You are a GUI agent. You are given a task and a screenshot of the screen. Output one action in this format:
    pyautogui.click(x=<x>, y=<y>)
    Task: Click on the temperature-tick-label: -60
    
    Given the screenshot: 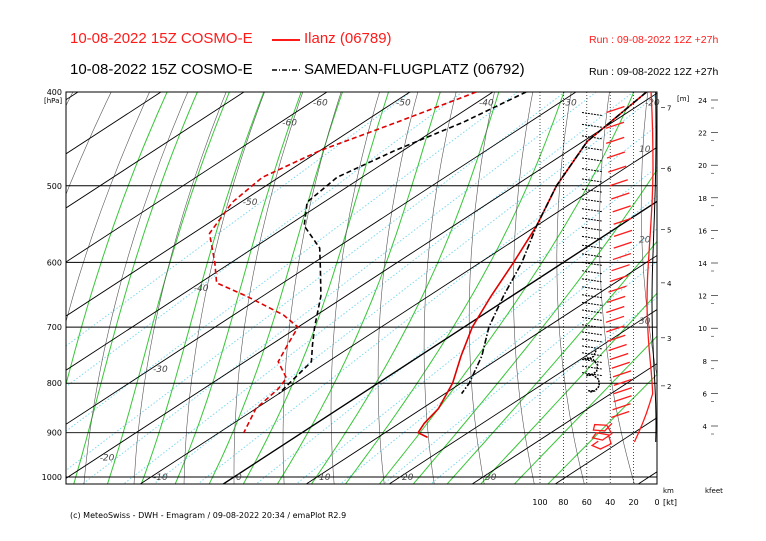 What is the action you would take?
    pyautogui.click(x=320, y=103)
    